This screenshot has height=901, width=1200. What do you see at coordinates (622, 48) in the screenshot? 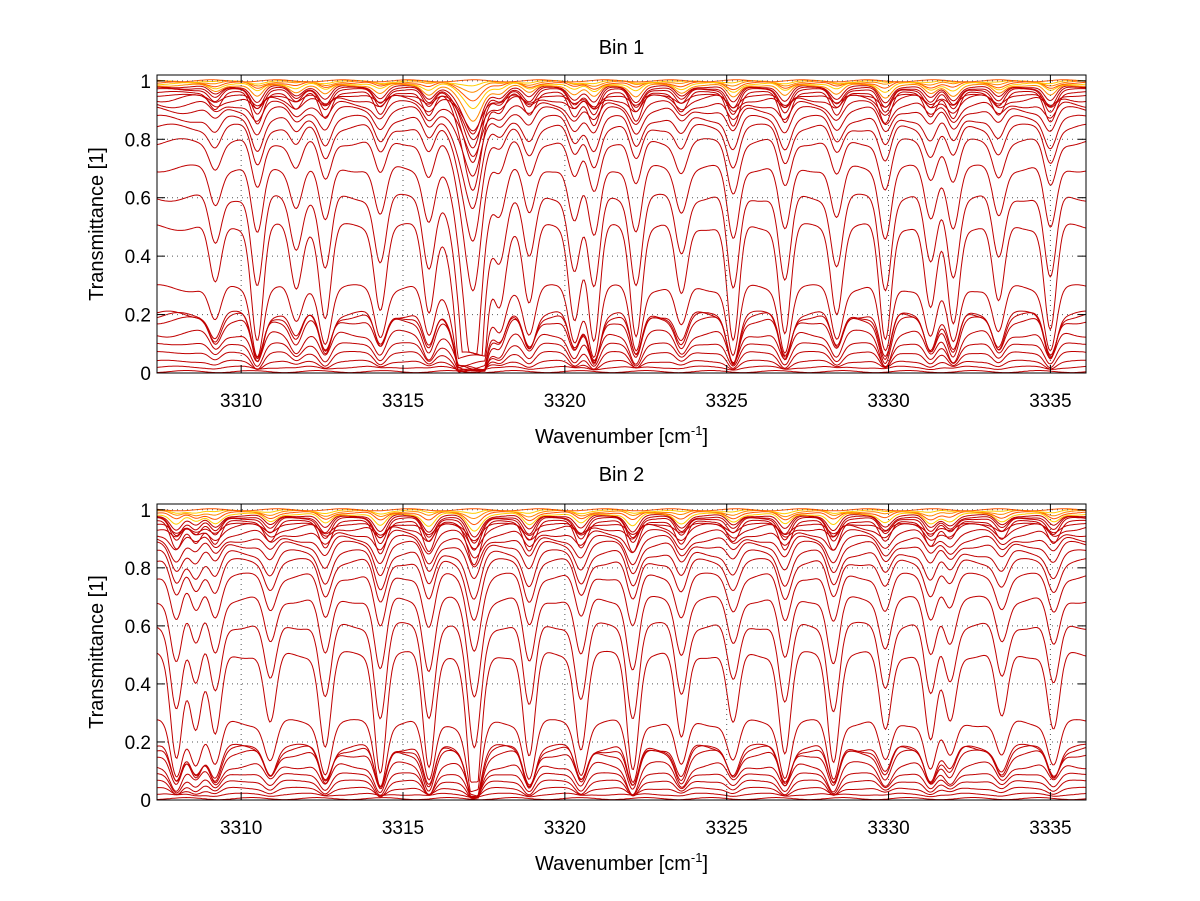
I see `chart-title: Bin 1` at bounding box center [622, 48].